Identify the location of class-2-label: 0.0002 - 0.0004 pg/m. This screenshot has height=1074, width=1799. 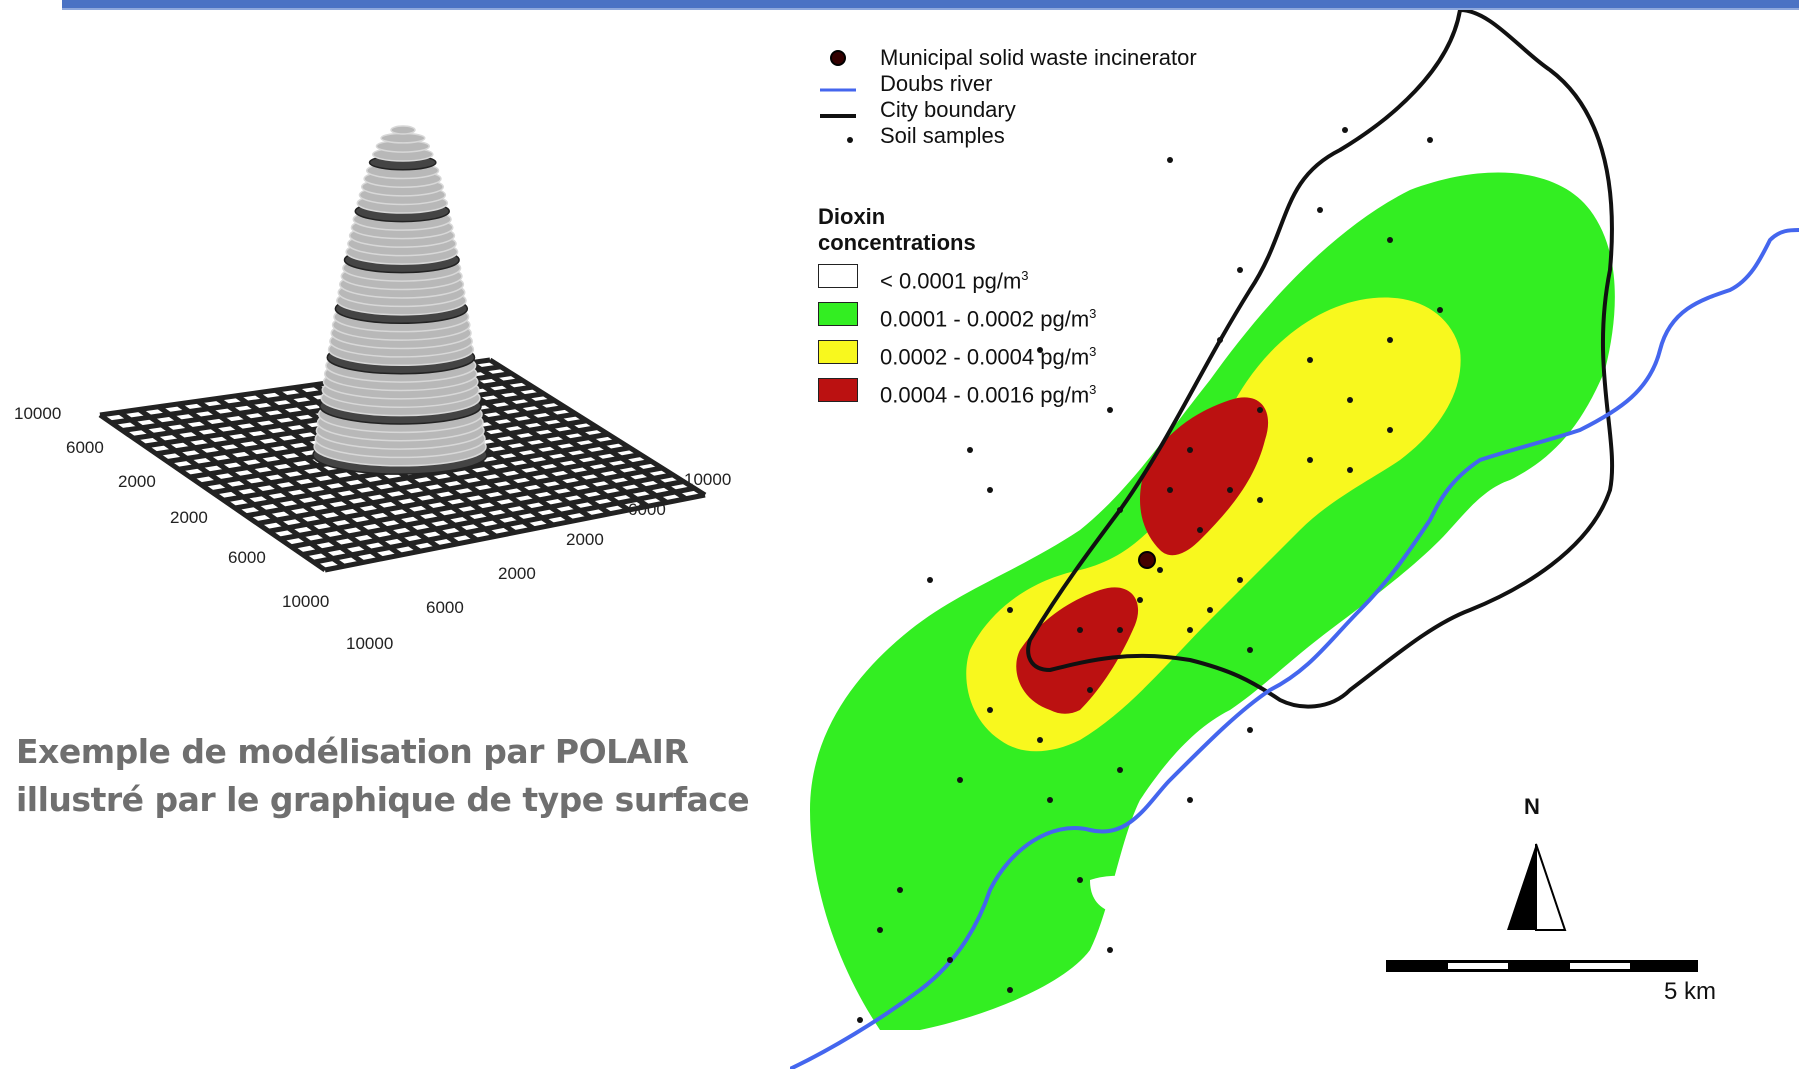
(985, 357).